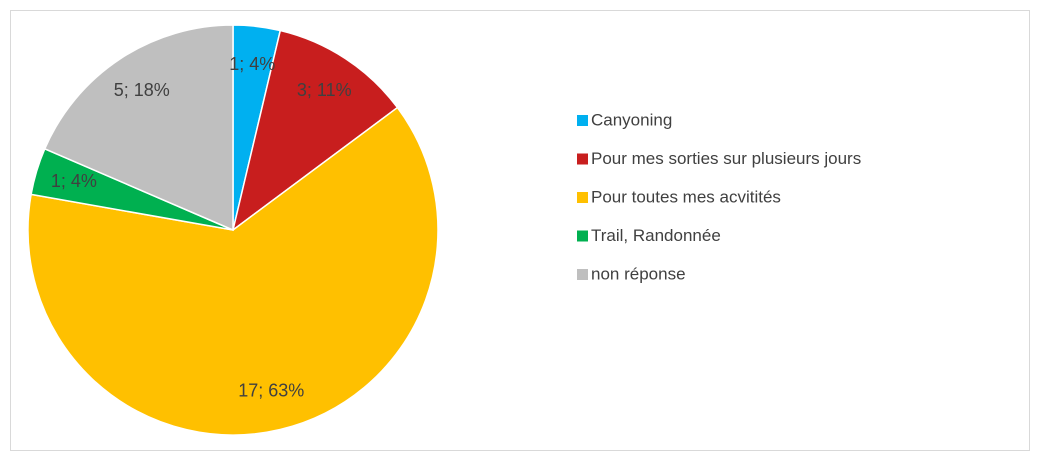  I want to click on legend-label: Canyoning, so click(631, 119).